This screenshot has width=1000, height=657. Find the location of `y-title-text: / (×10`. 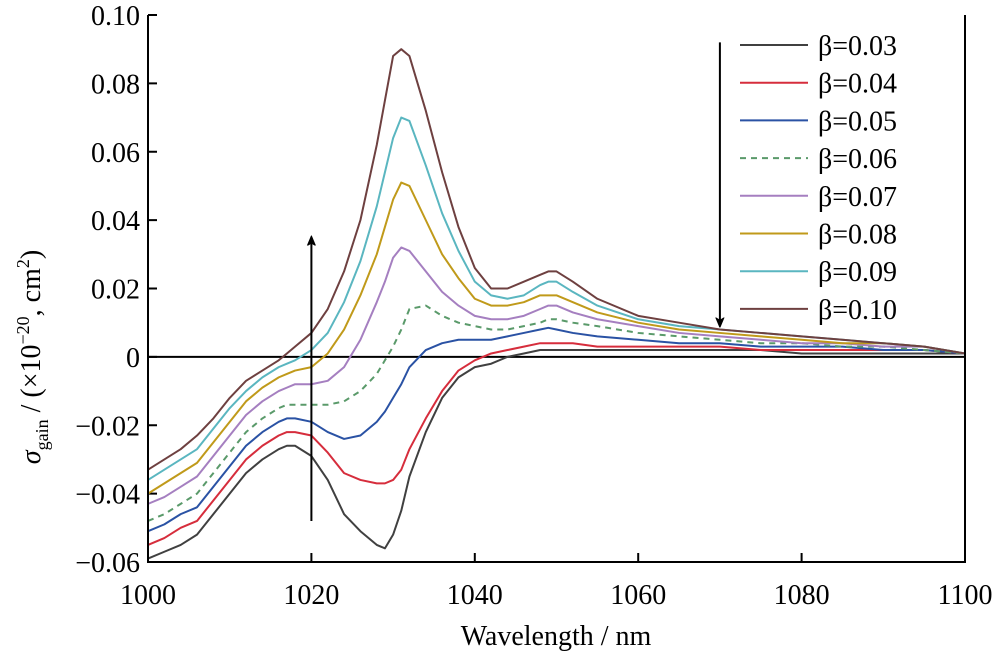

y-title-text: / (×10 is located at coordinates (31, 381).